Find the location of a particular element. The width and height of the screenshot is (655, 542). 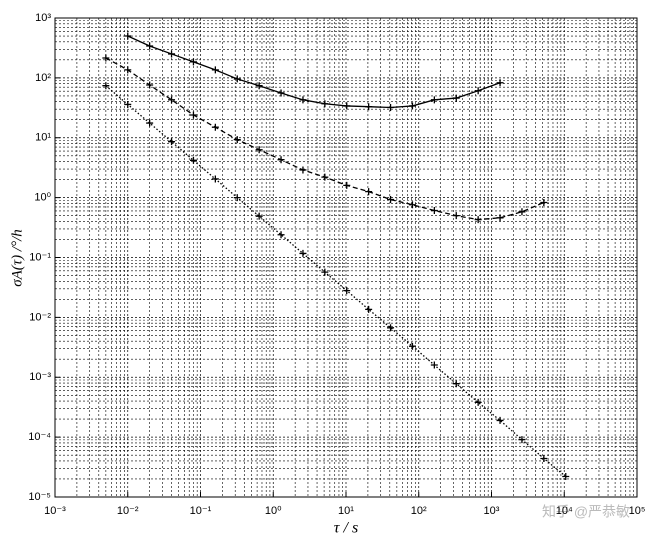

y-tick-label: 10⁻⁵ is located at coordinates (39, 497).